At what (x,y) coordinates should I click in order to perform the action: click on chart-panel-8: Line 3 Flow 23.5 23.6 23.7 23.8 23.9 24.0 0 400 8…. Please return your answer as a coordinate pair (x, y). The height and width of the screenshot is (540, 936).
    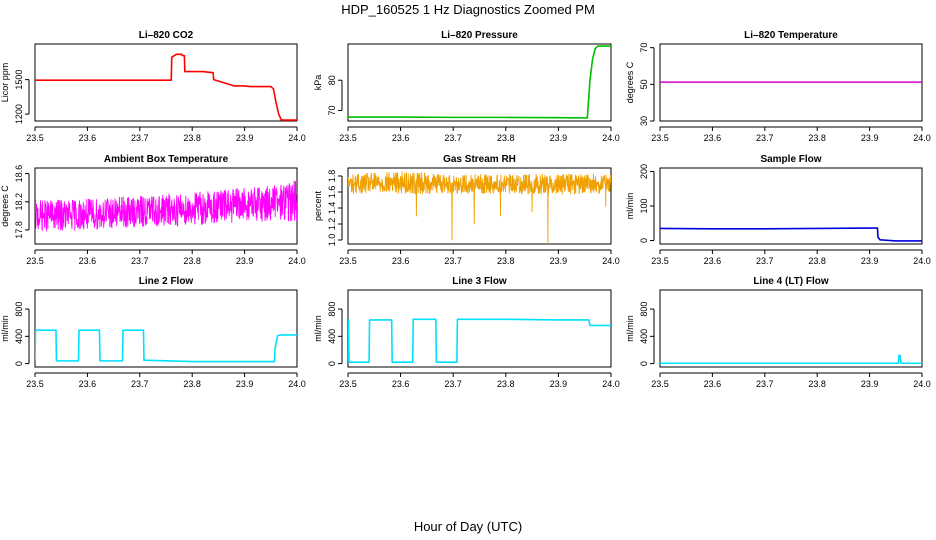
    Looking at the image, I should click on (466, 332).